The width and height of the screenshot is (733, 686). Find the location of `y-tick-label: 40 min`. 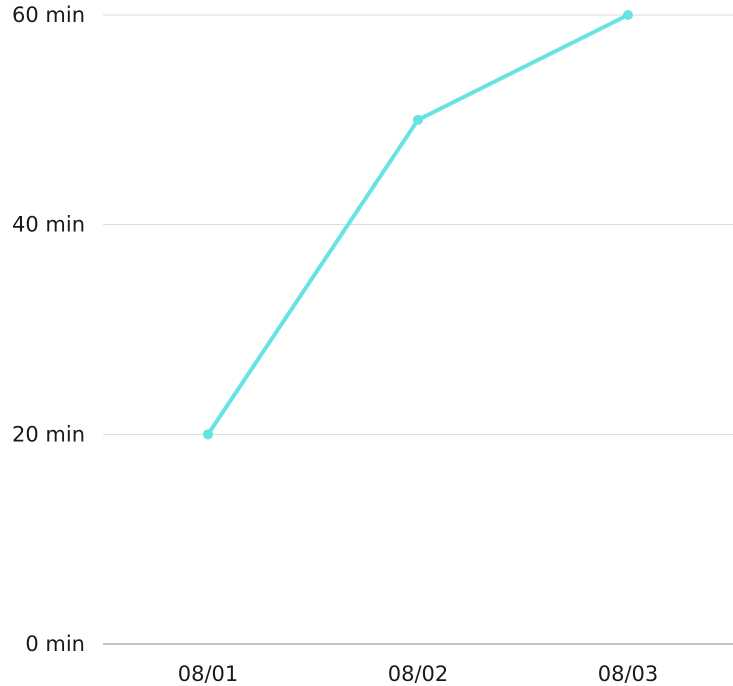

y-tick-label: 40 min is located at coordinates (48, 225).